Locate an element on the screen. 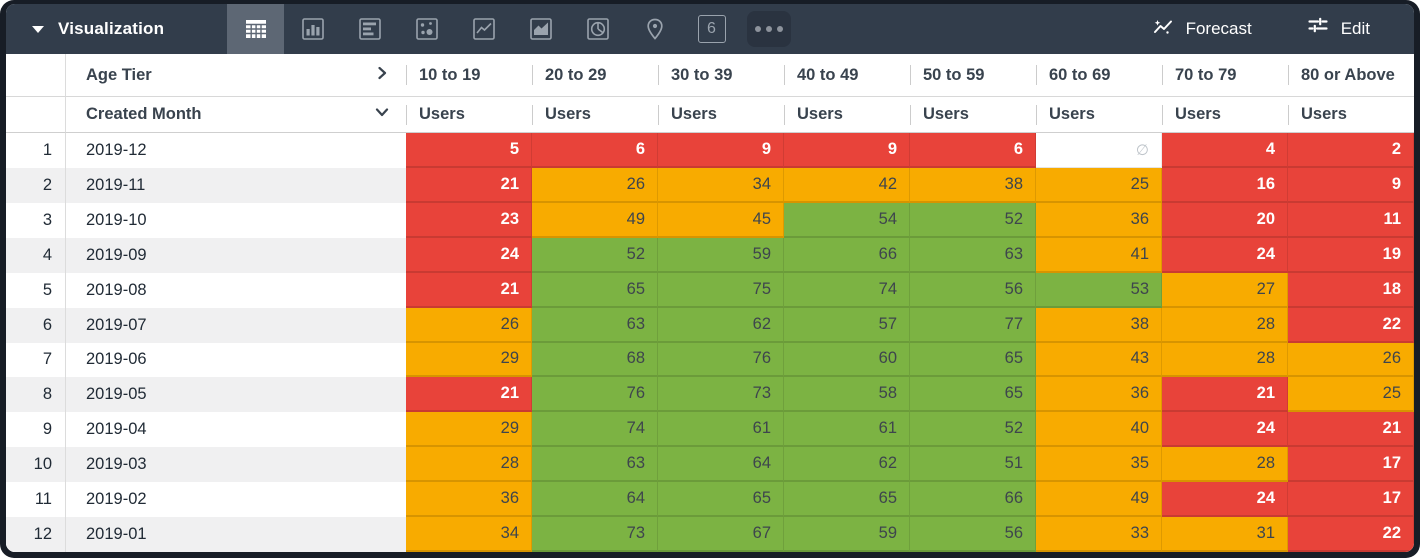 This screenshot has height=558, width=1420. value-cell: 73 is located at coordinates (595, 534).